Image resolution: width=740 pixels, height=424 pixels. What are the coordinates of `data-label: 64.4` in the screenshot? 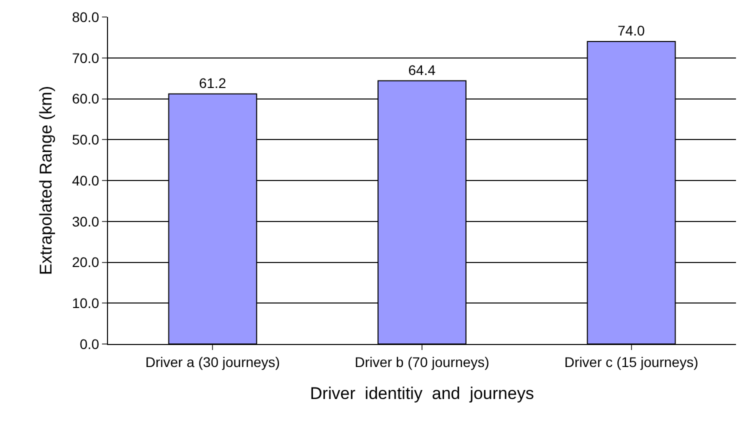 It's located at (422, 70).